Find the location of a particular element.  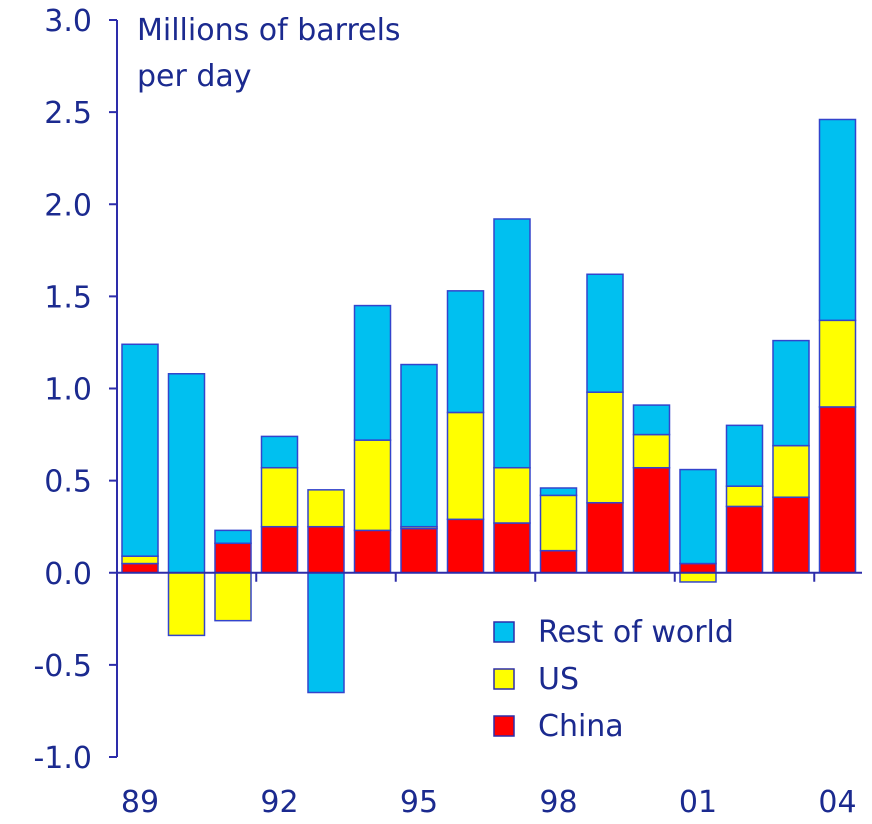

legend-swatch-us is located at coordinates (504, 679).